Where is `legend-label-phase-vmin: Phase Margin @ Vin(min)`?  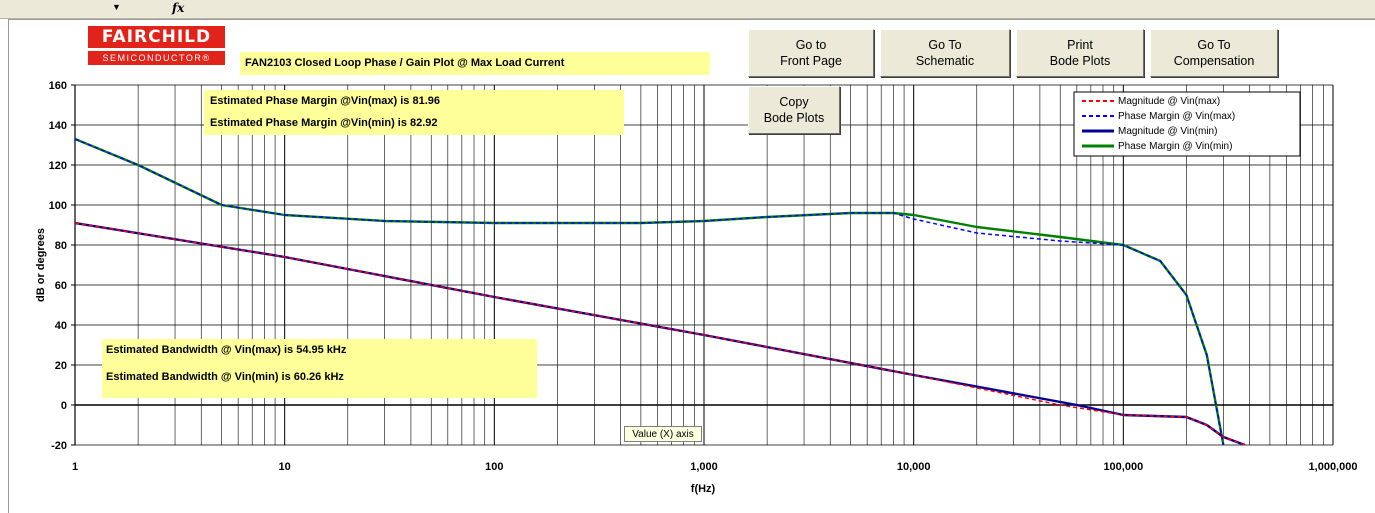
legend-label-phase-vmin: Phase Margin @ Vin(min) is located at coordinates (1175, 146).